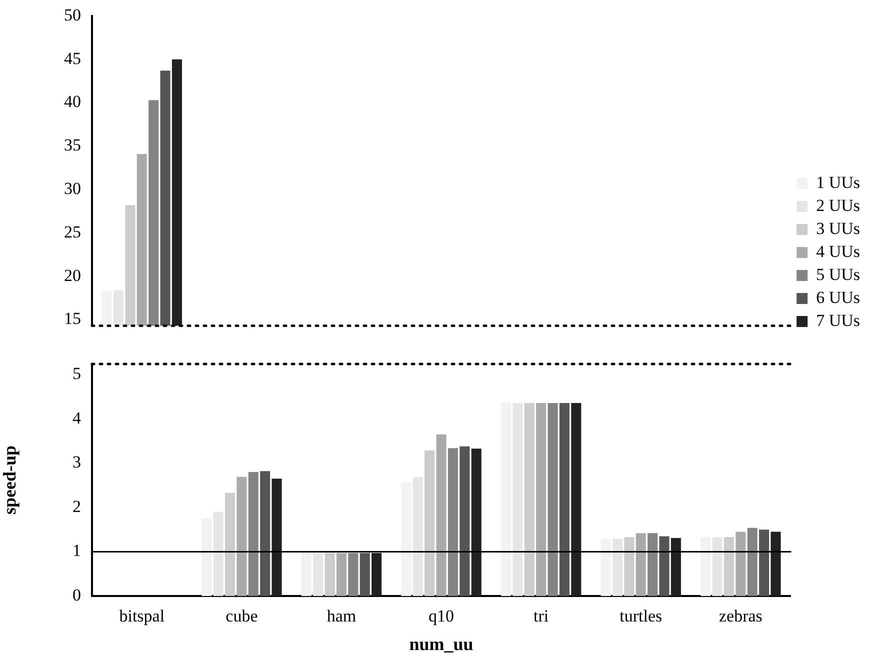  I want to click on y-tick-label: 15, so click(72, 318).